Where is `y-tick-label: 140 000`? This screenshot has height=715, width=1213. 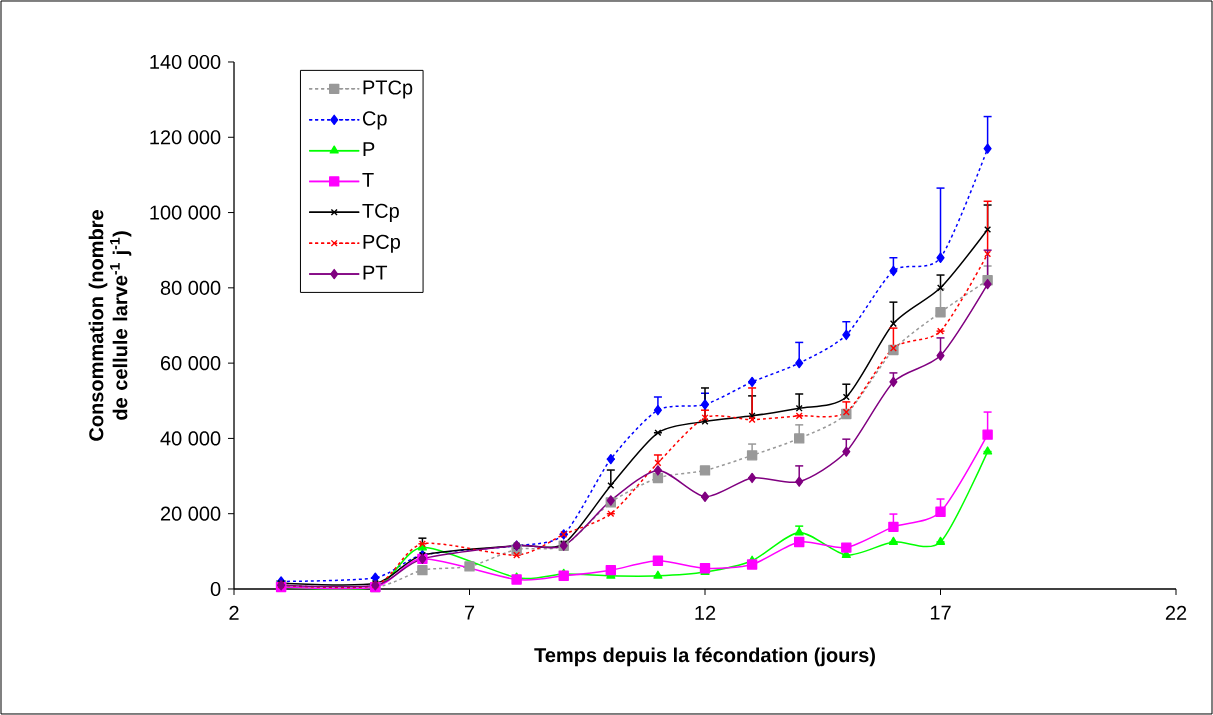 y-tick-label: 140 000 is located at coordinates (185, 62).